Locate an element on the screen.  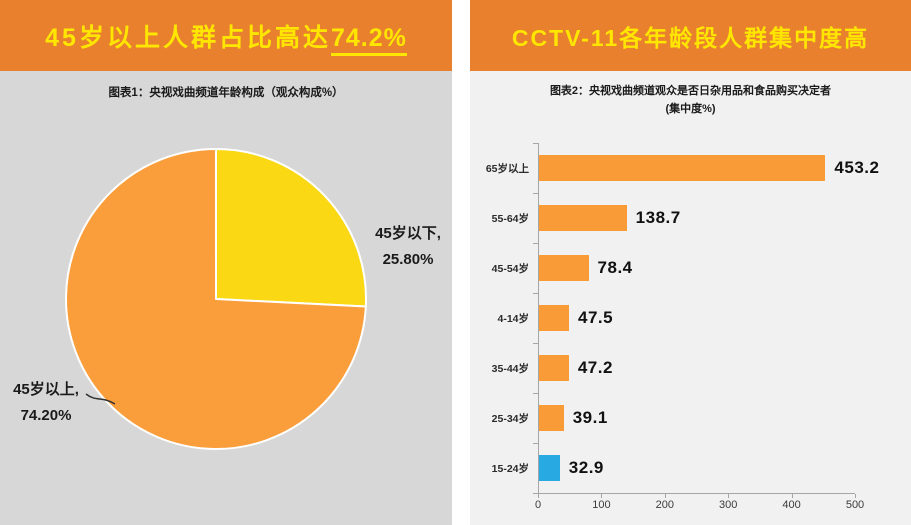
pie-label-above45-name: 45岁以上, is located at coordinates (46, 389).